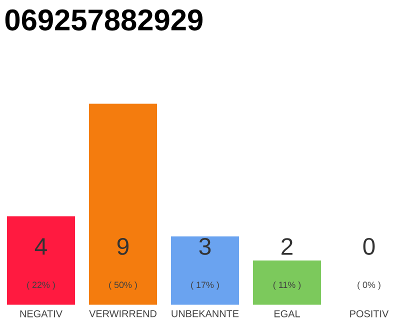  I want to click on annotation: 4, so click(40, 246).